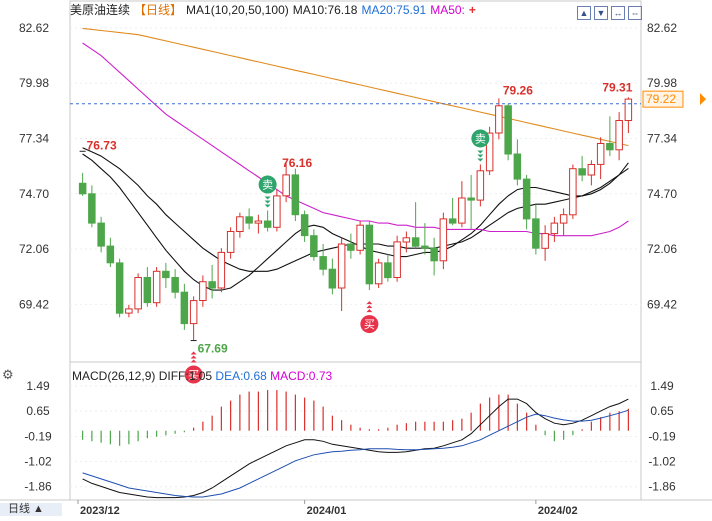 This screenshot has height=521, width=712. I want to click on last-price-box, so click(663, 99).